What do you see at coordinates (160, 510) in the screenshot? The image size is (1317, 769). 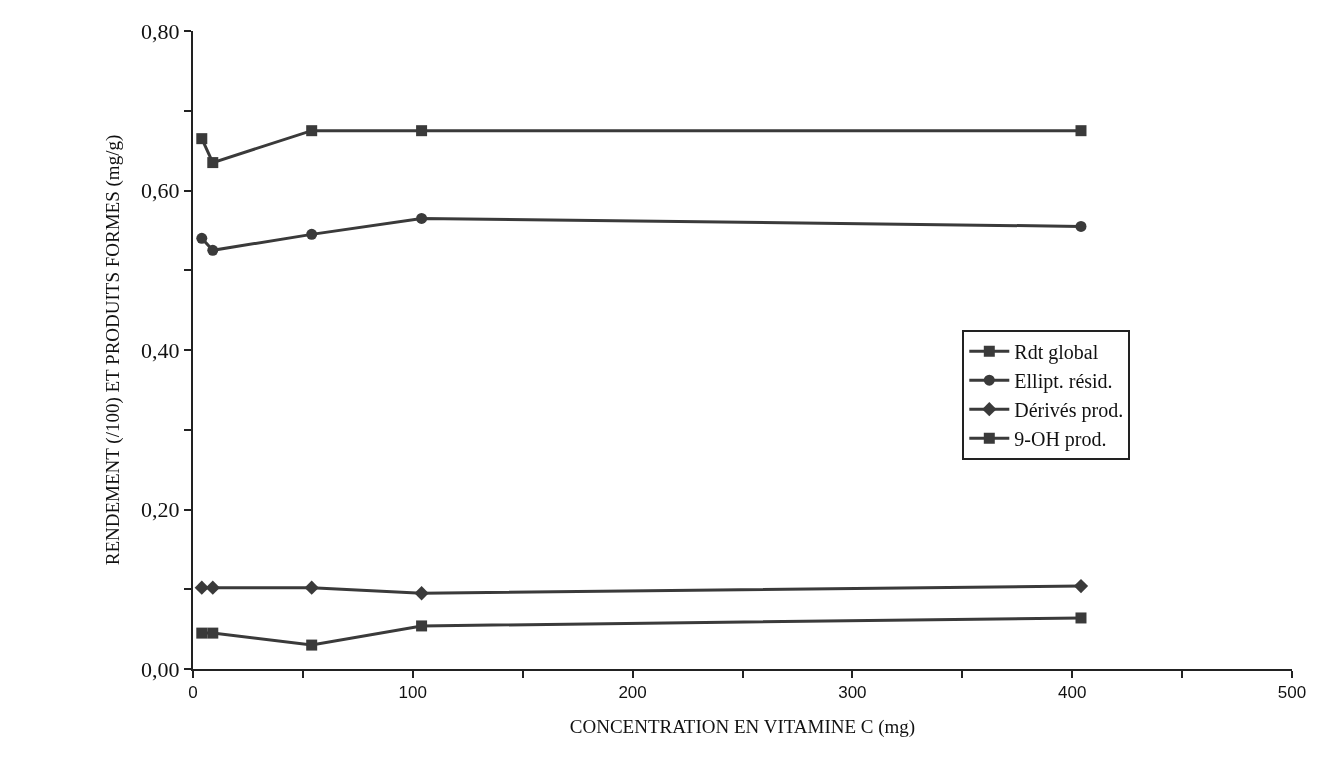 I see `y-tick-label: 0,20` at bounding box center [160, 510].